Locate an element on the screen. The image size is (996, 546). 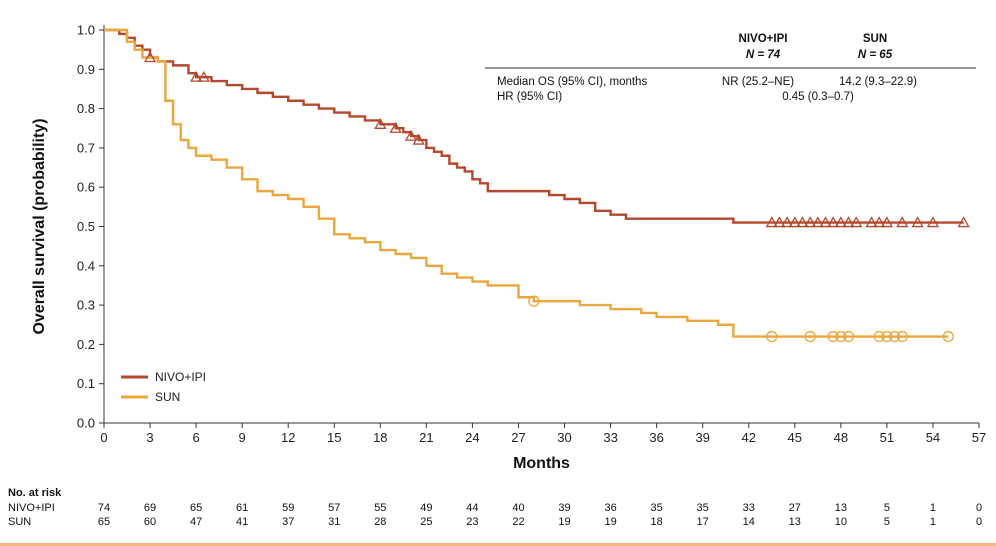
legend-label-sun: SUN is located at coordinates (167, 397).